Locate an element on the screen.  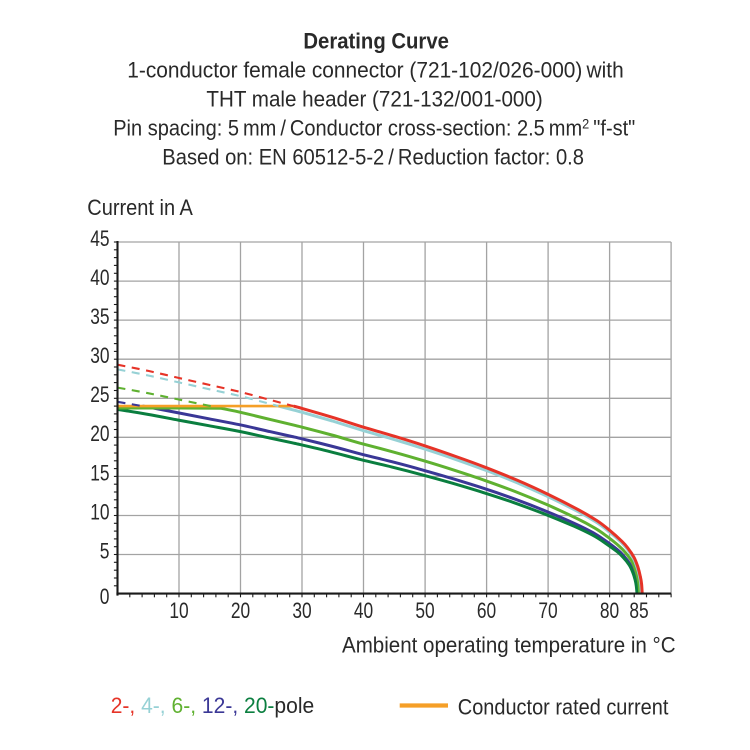
svg-text:Ambient operating temperature: Ambient operating temperature in °C is located at coordinates (509, 645).